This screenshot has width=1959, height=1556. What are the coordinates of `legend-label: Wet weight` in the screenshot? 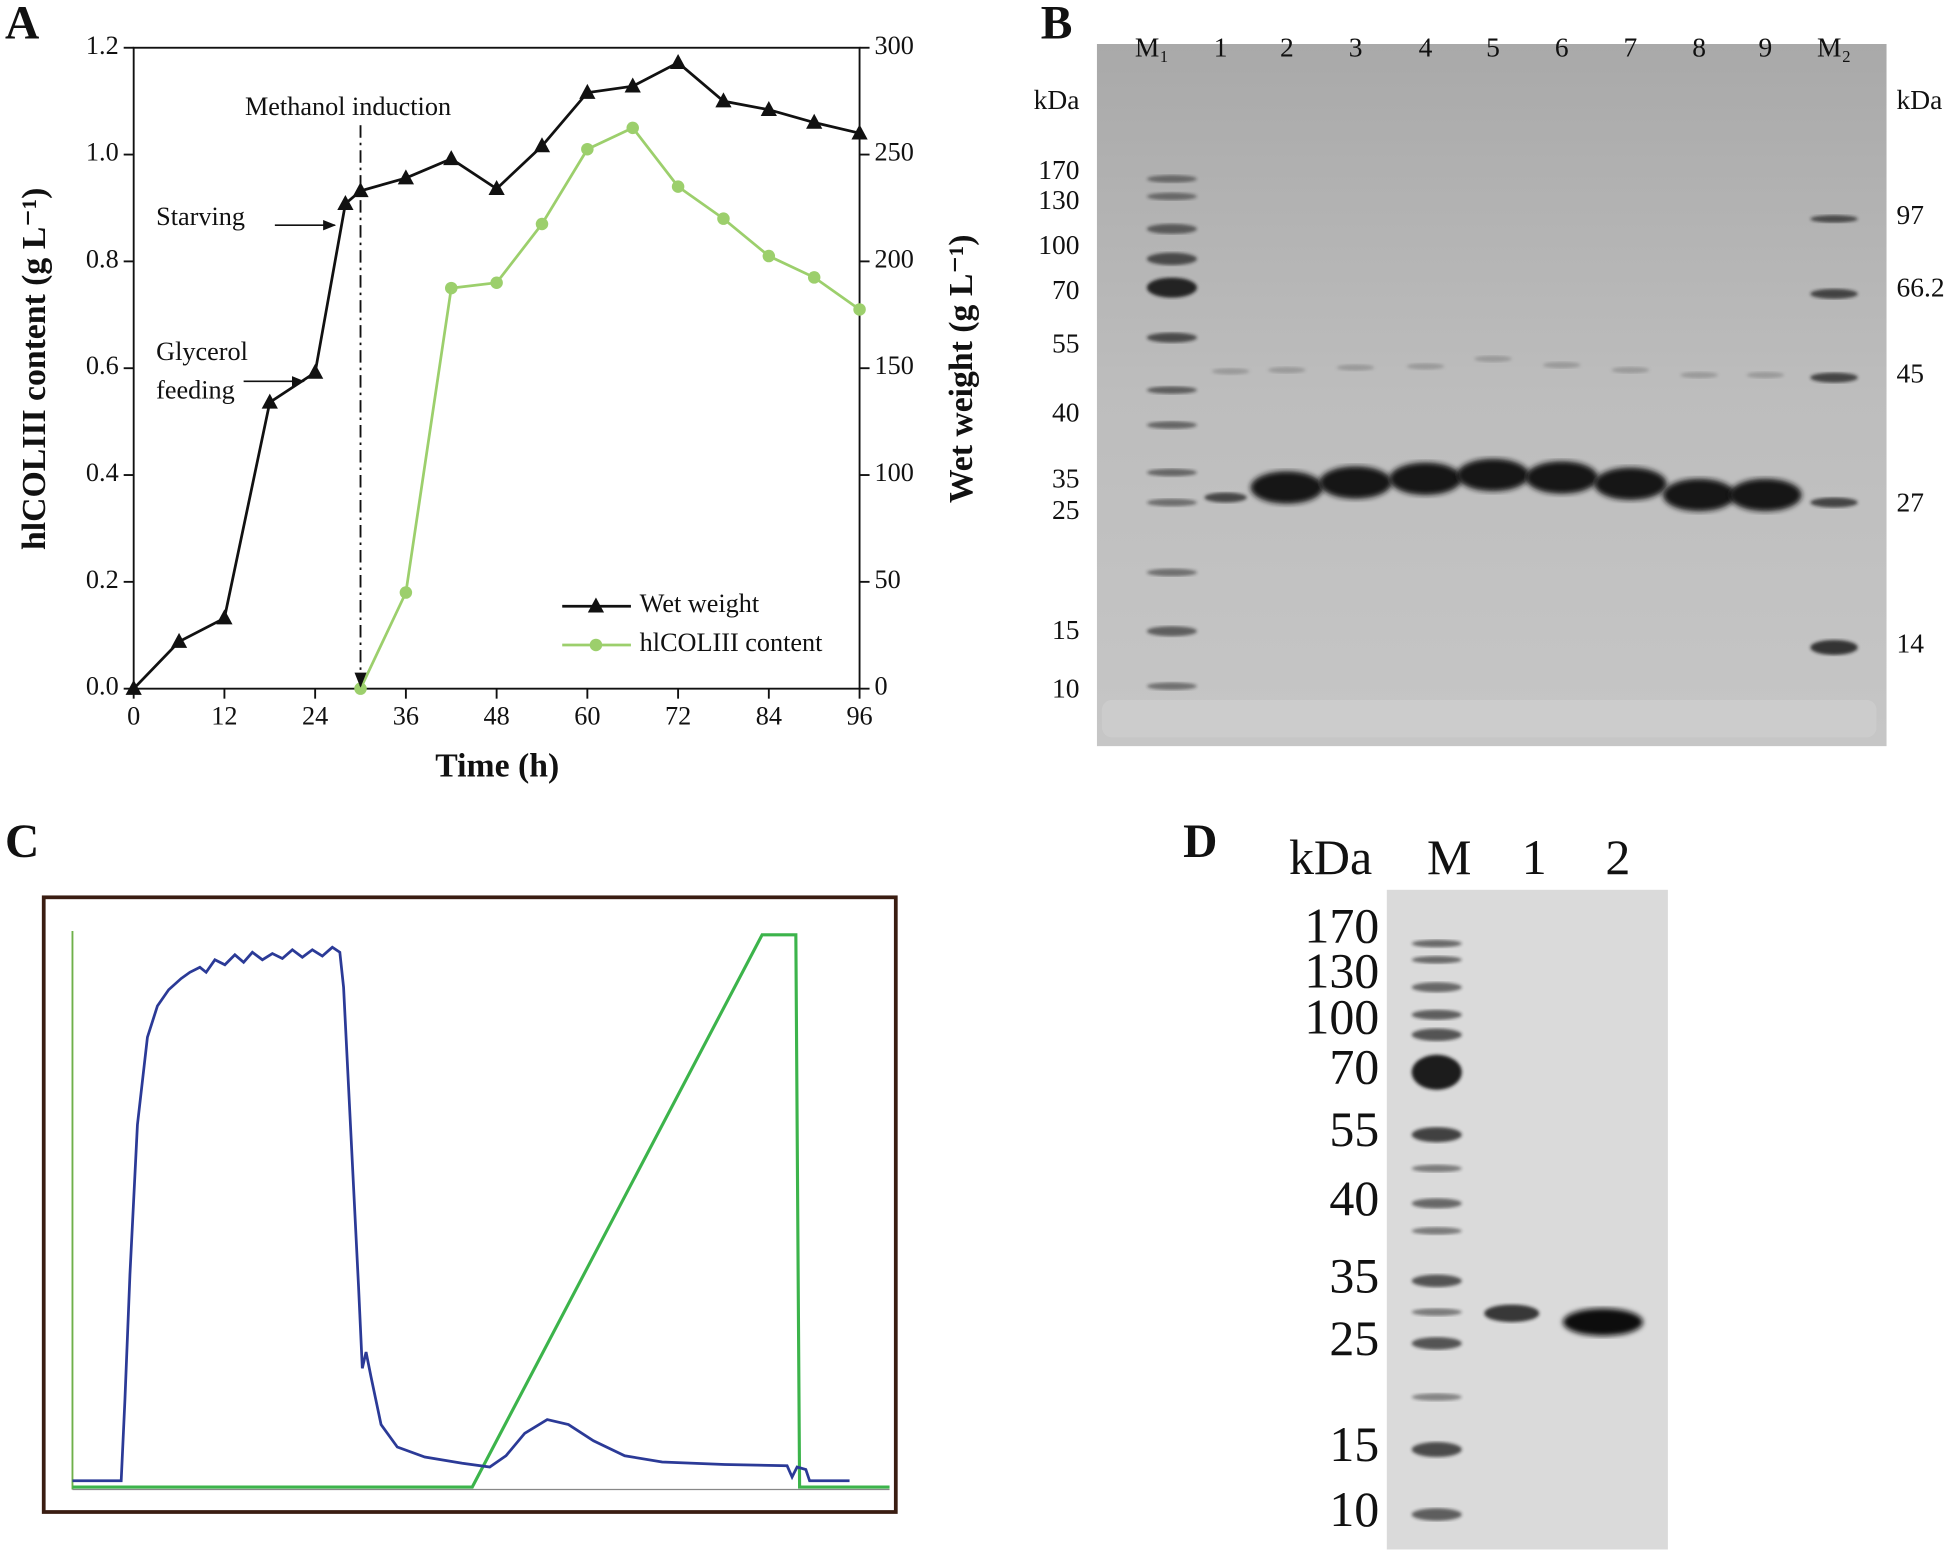 It's located at (700, 603).